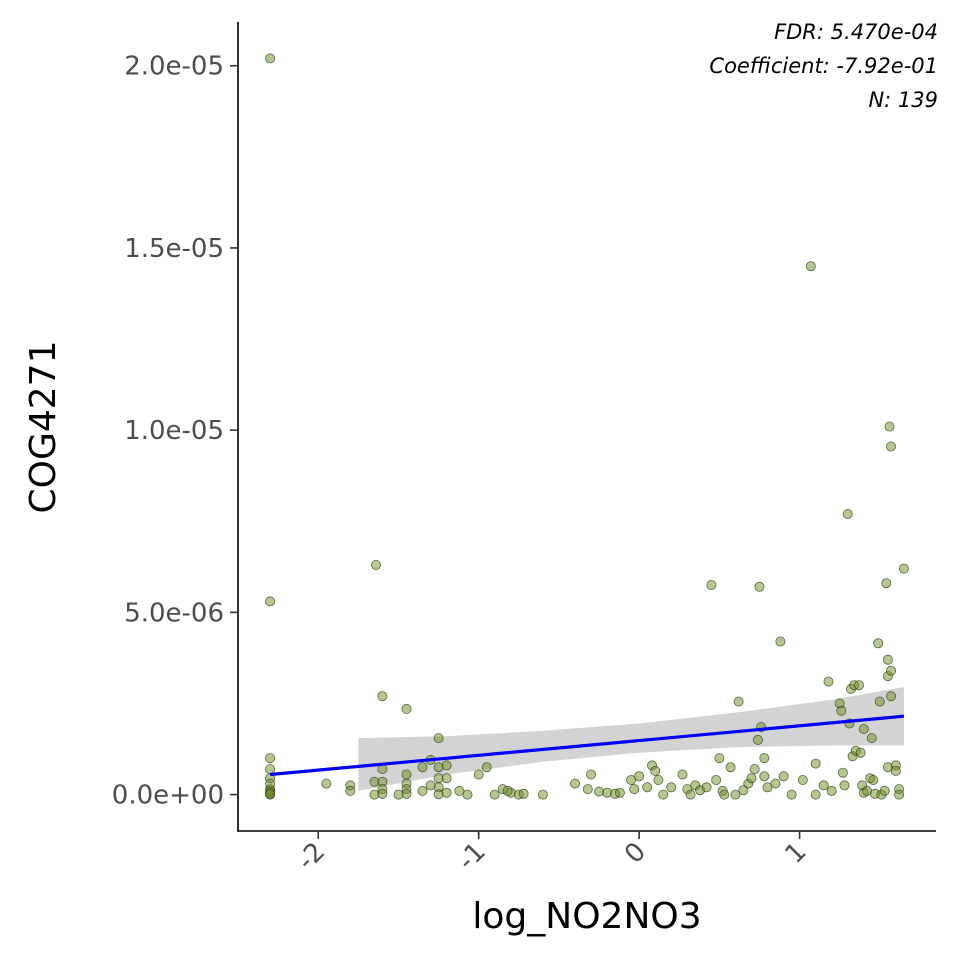 Image resolution: width=960 pixels, height=960 pixels. Describe the element at coordinates (903, 100) in the screenshot. I see `annotation-n: N: 139` at that location.